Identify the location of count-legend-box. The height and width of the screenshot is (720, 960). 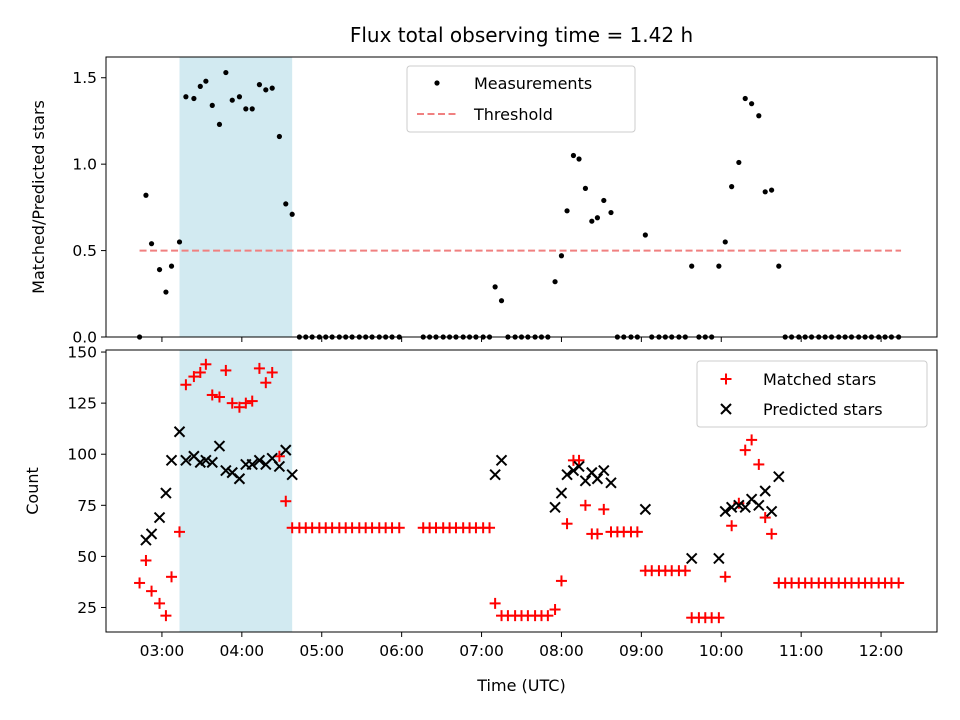
(812, 394).